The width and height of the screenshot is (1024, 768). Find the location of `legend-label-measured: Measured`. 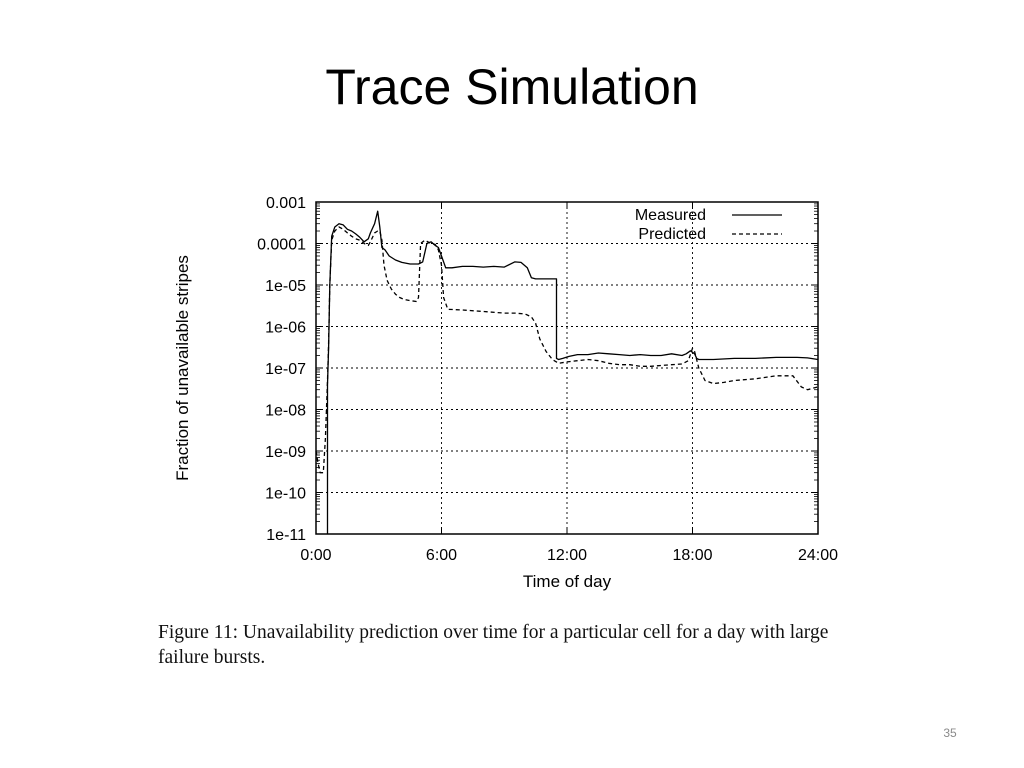

legend-label-measured: Measured is located at coordinates (670, 215).